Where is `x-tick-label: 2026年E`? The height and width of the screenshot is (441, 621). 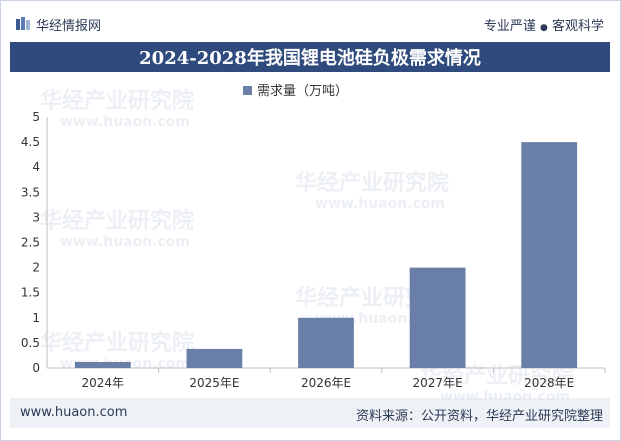
x-tick-label: 2026年E is located at coordinates (326, 383).